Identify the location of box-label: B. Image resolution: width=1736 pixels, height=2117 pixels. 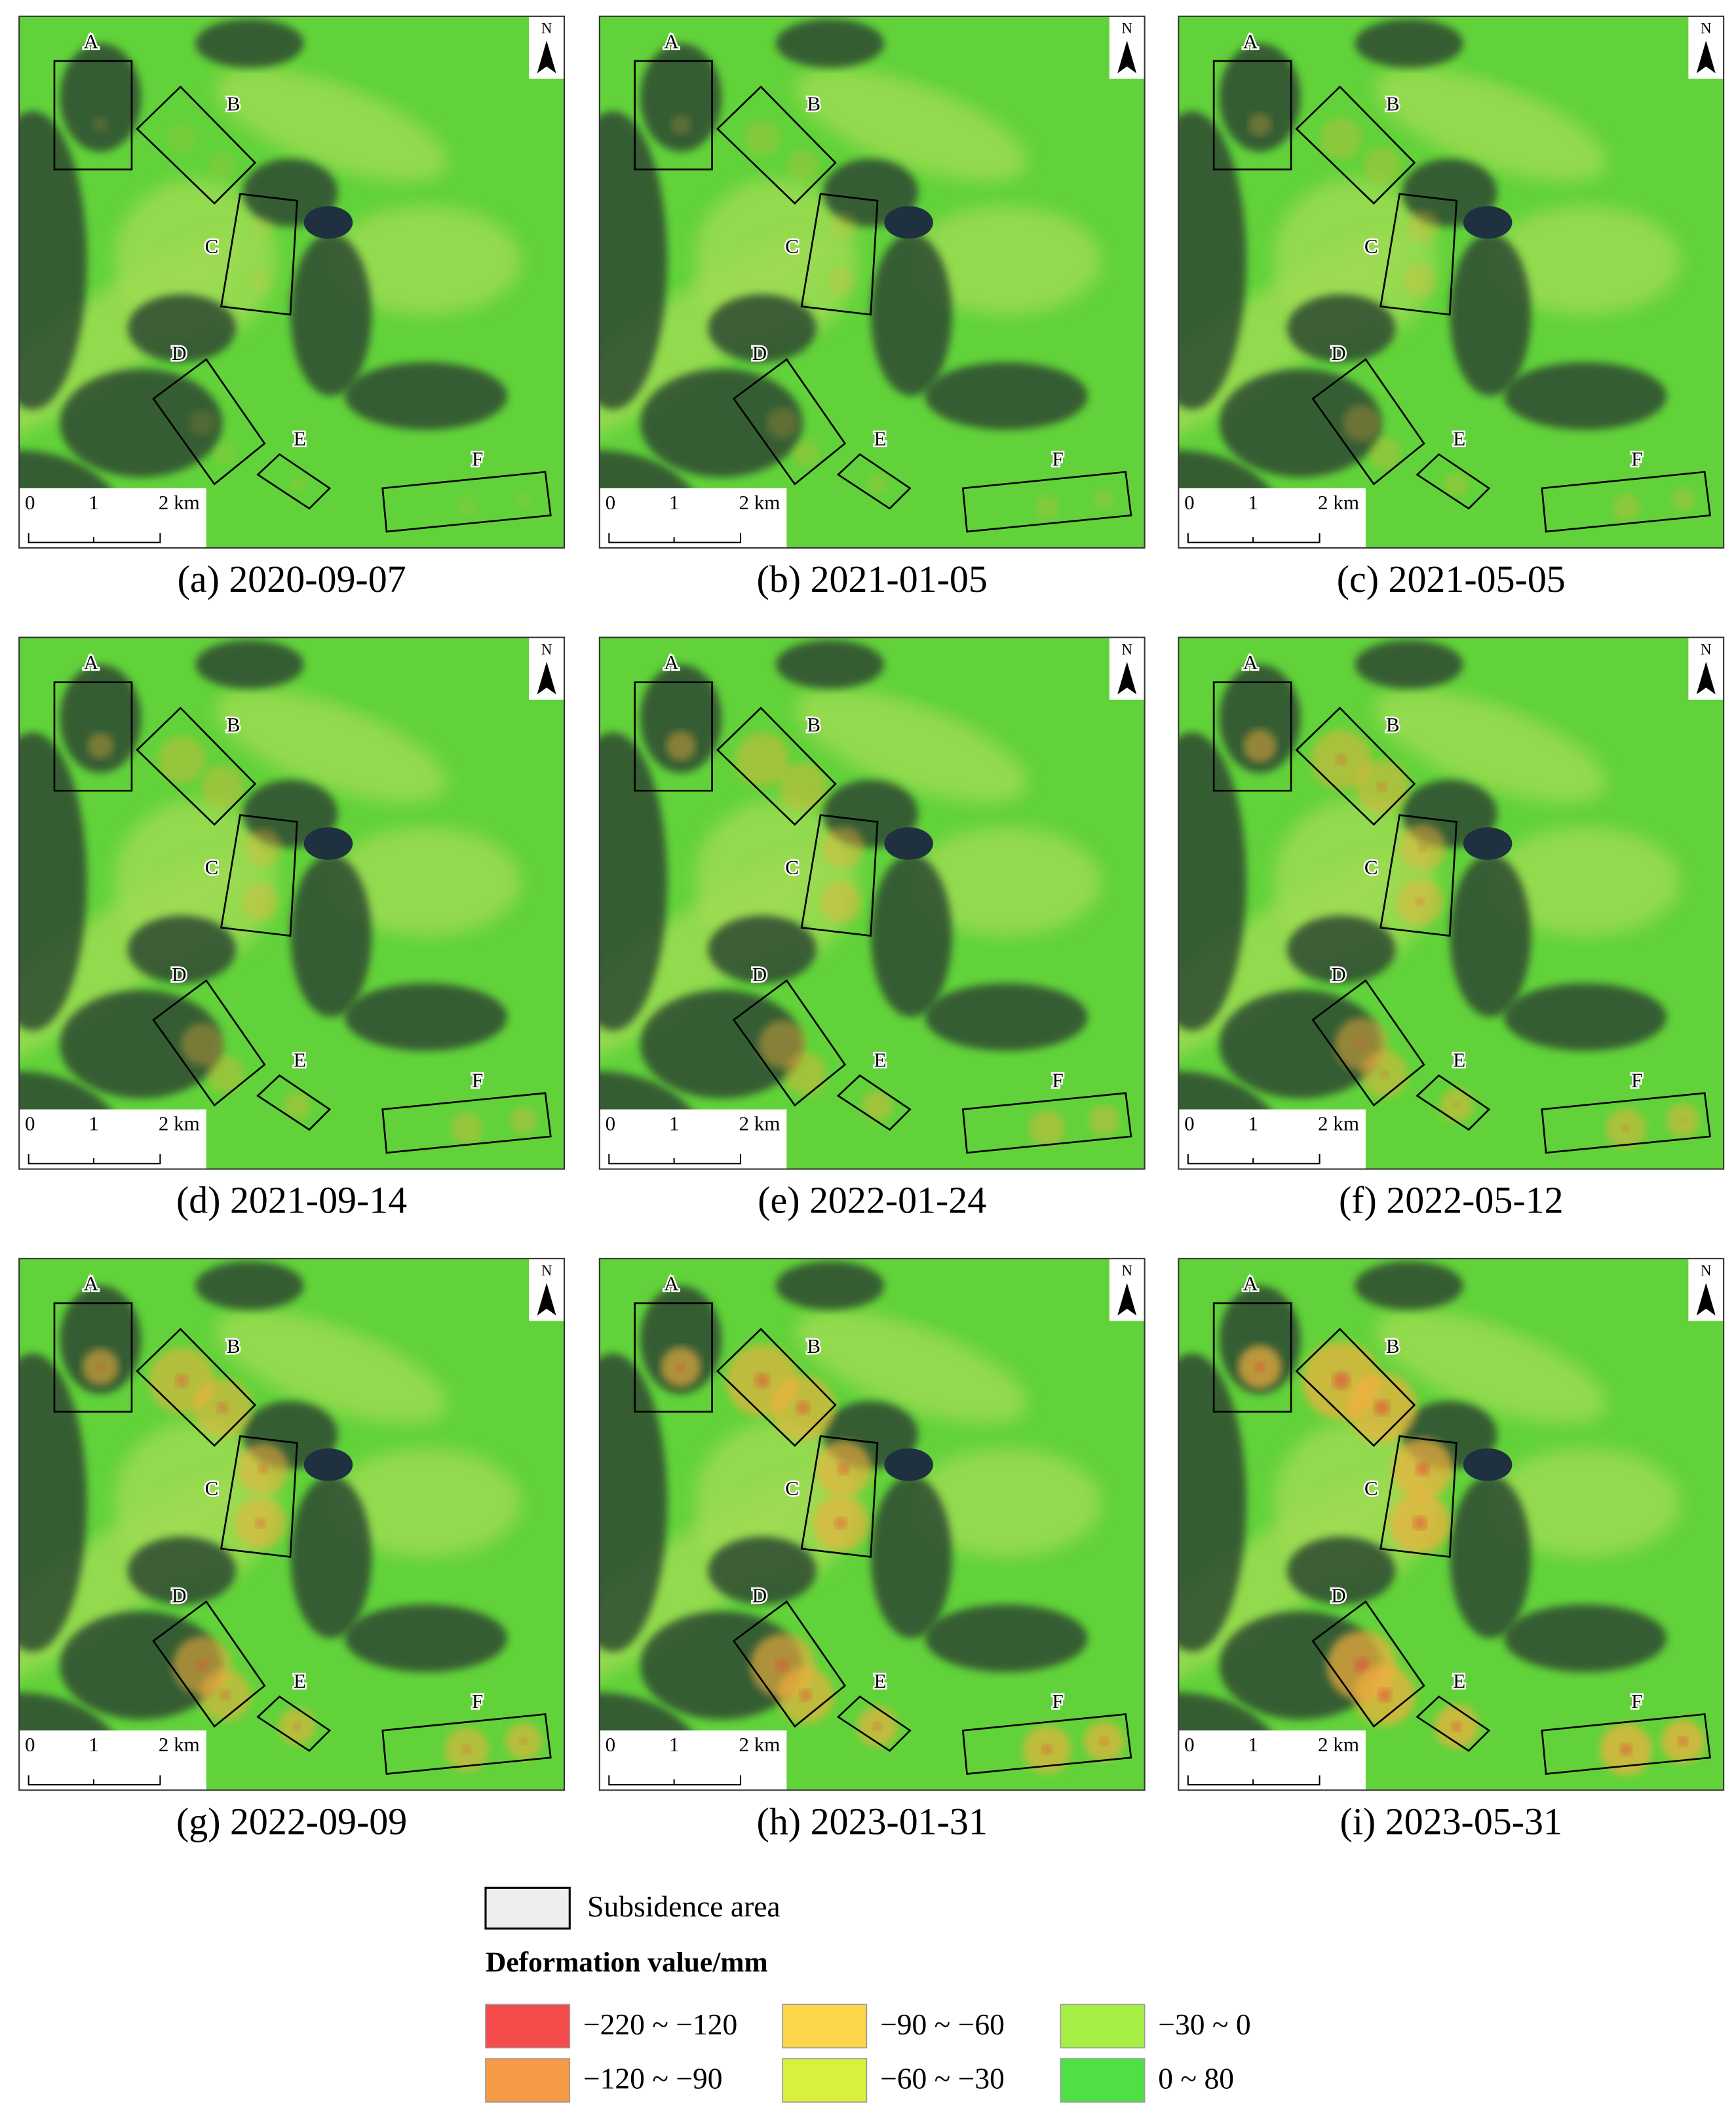
(234, 724).